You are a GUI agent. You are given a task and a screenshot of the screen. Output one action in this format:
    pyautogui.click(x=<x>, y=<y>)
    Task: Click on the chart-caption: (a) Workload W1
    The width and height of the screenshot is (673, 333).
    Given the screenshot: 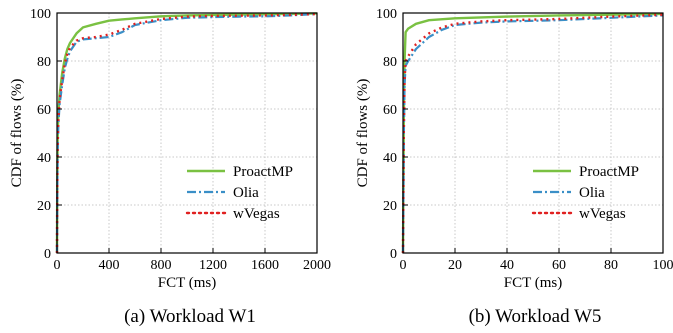 What is the action you would take?
    pyautogui.click(x=190, y=316)
    